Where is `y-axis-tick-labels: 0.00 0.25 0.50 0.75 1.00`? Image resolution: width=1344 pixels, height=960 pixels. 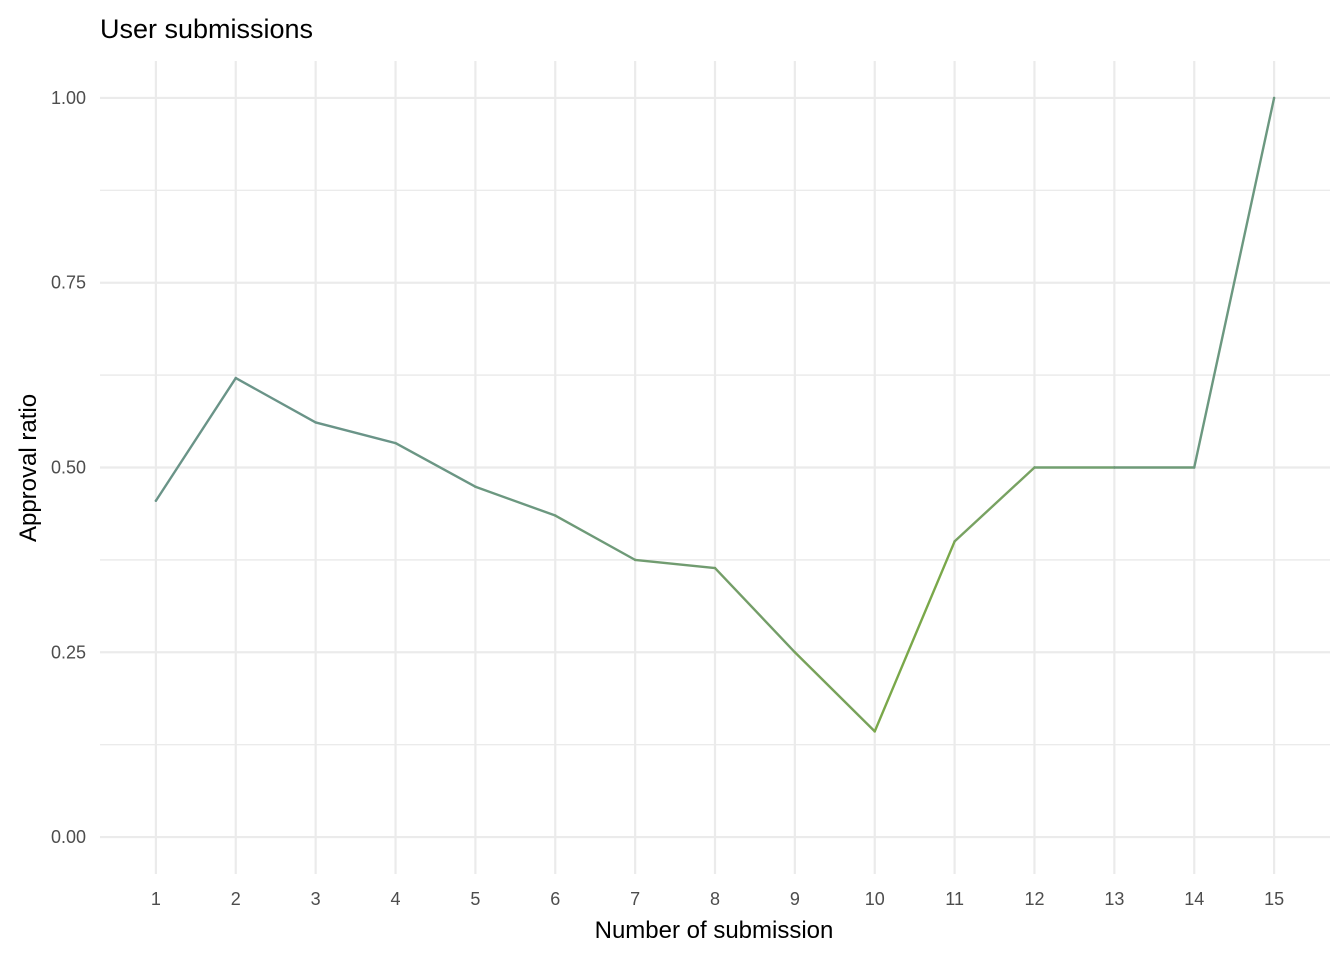
y-axis-tick-labels: 0.00 0.25 0.50 0.75 1.00 is located at coordinates (68, 467).